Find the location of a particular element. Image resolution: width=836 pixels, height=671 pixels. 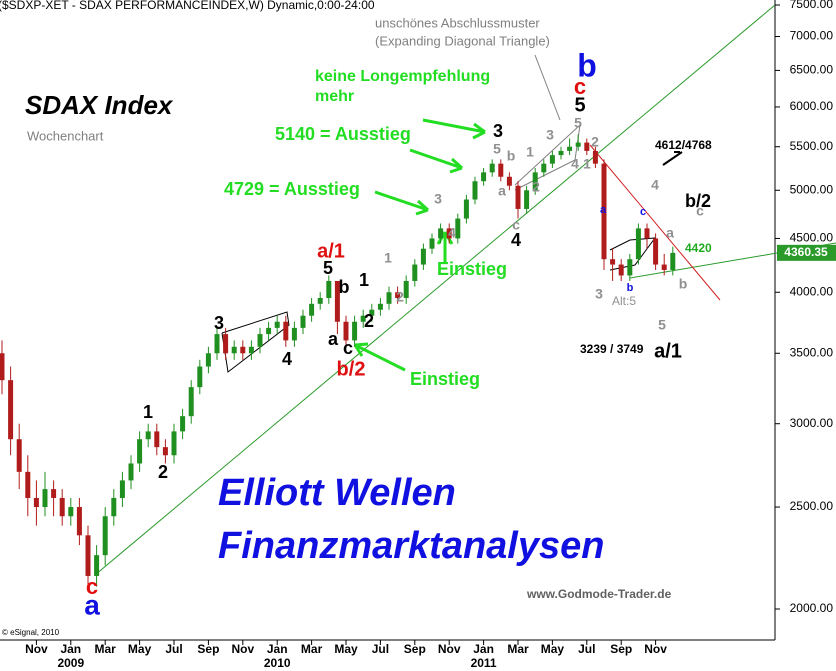

y-tick-label: 2500.00 is located at coordinates (812, 506).